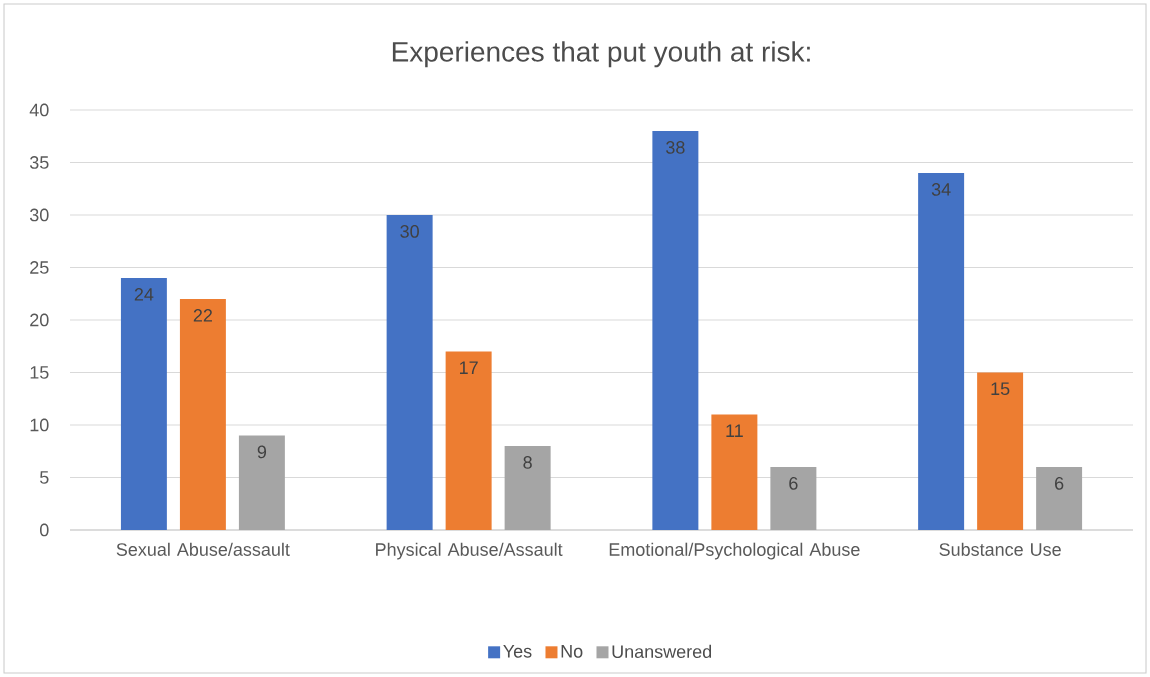  Describe the element at coordinates (39, 215) in the screenshot. I see `y-tick-label: 30` at that location.